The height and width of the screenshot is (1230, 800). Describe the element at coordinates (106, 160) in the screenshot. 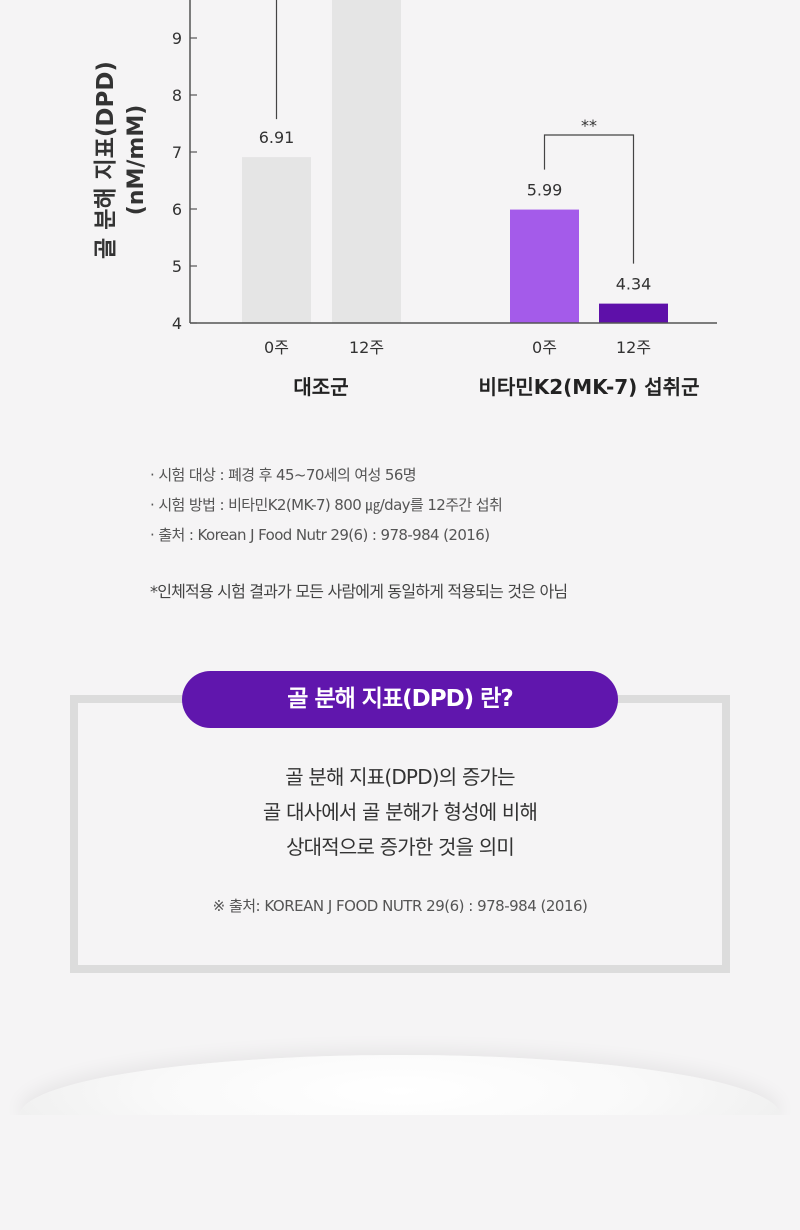

I see `y-axis-label: 골 분해 지표(DPD)` at that location.